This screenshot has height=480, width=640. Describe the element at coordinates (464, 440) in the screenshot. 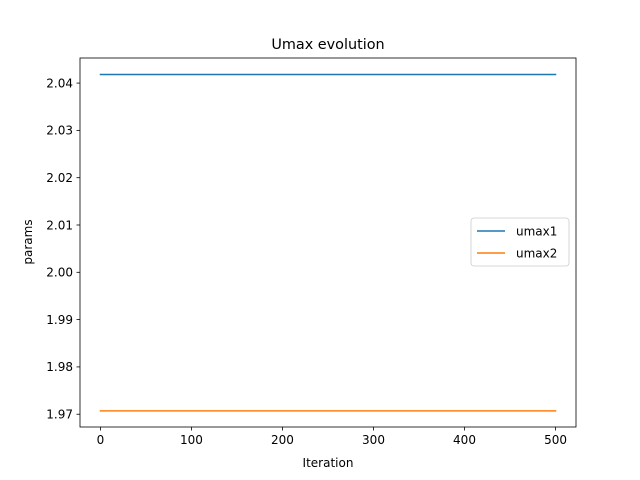

I see `x-tick-label: 400` at that location.